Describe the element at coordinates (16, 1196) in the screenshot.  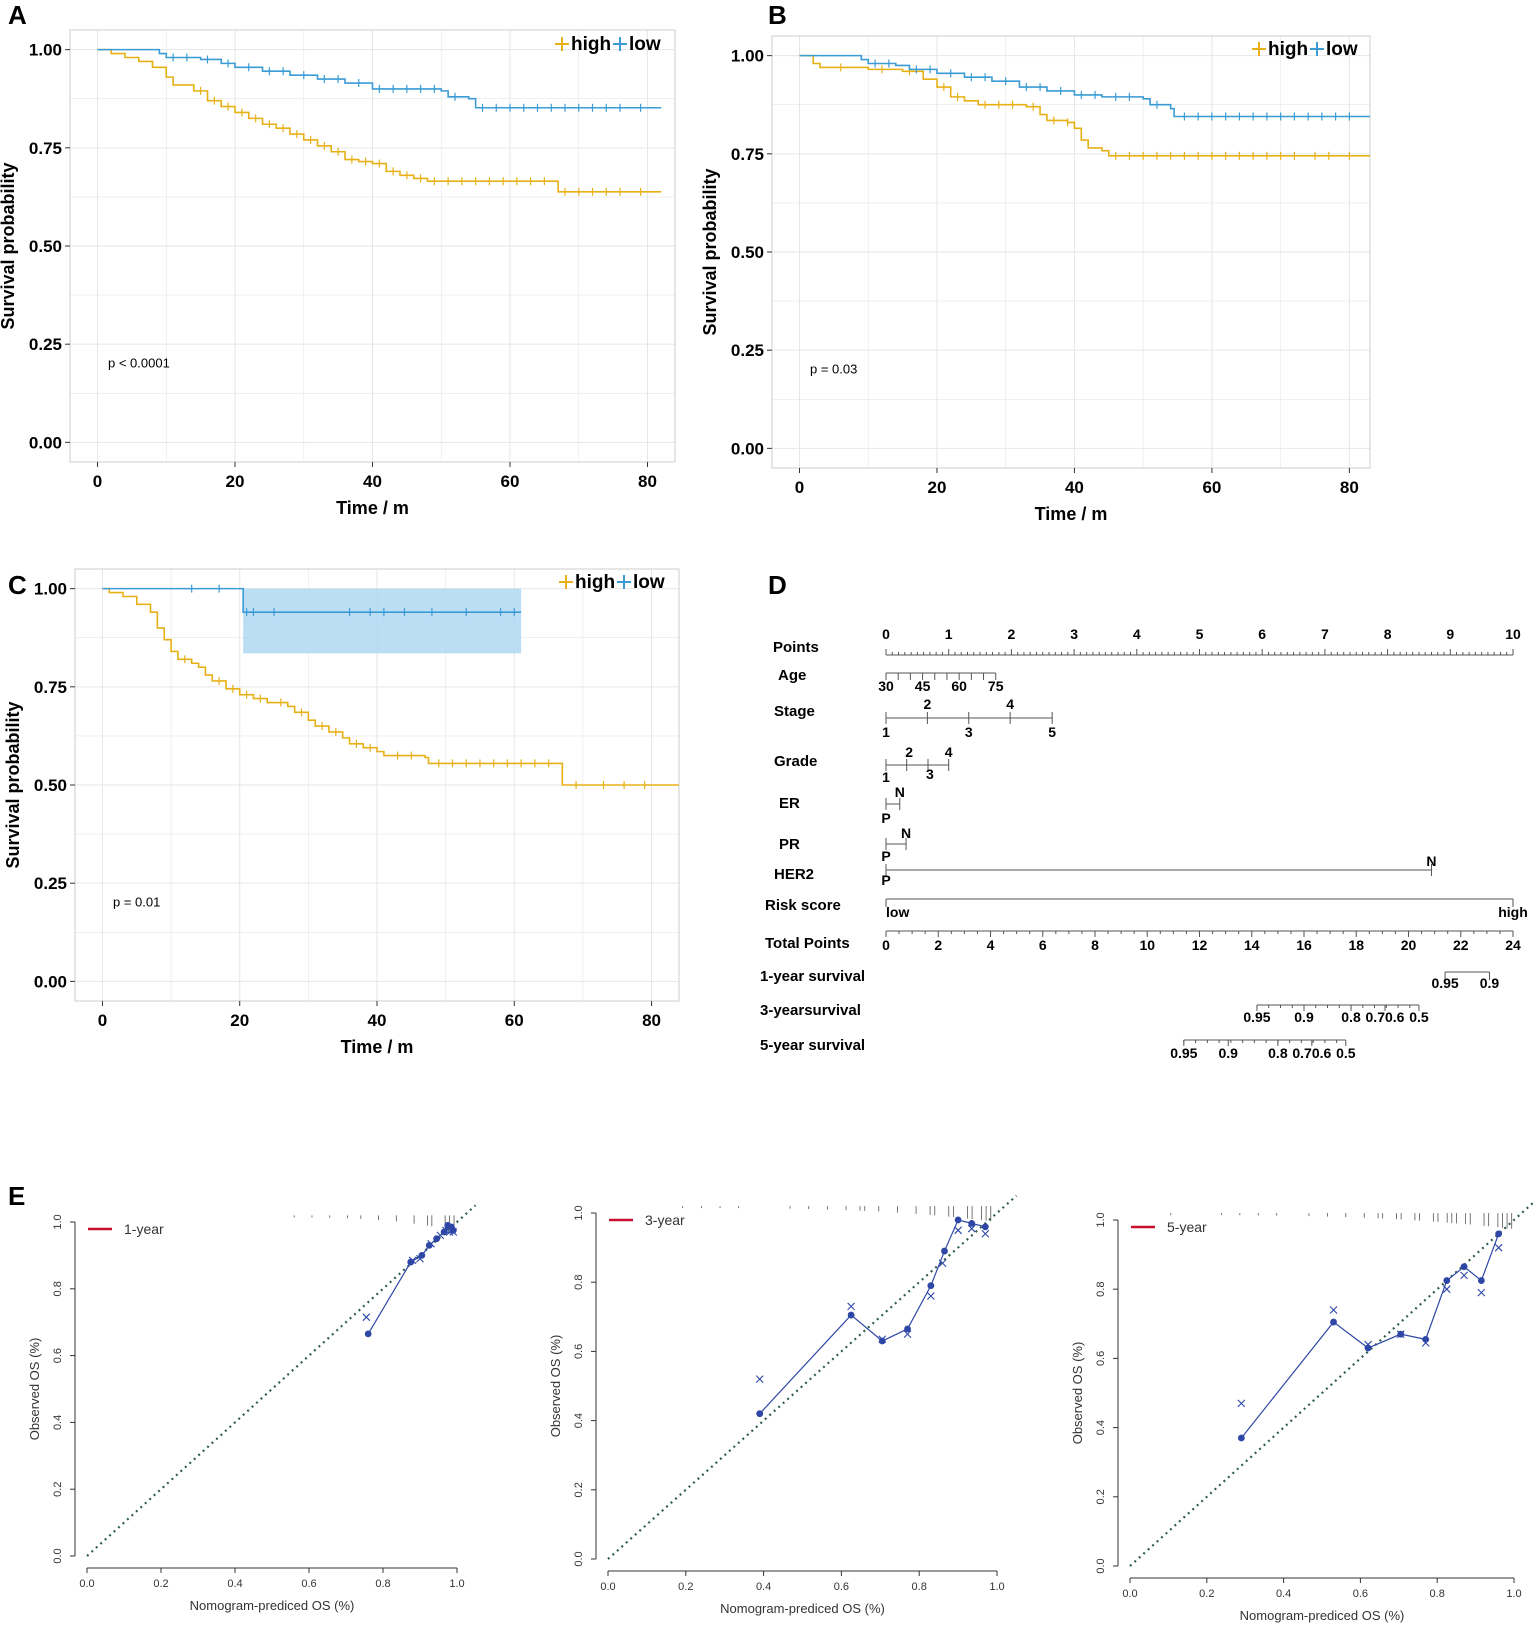
I see `panel-label-e: E` at that location.